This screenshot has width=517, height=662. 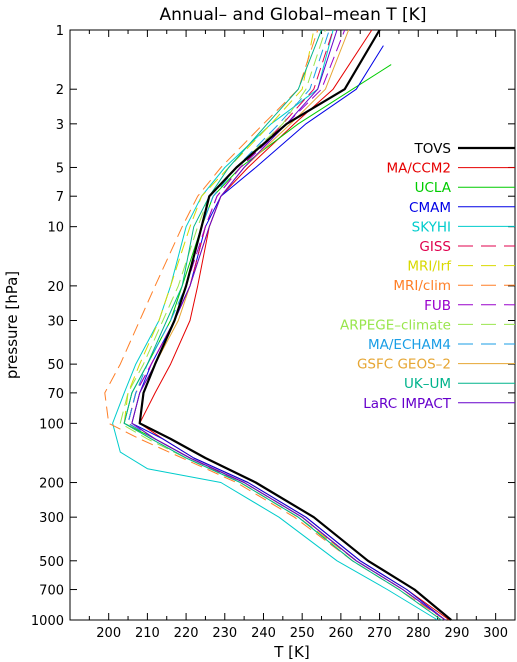 What do you see at coordinates (422, 286) in the screenshot?
I see `legend-label: MRI/clim` at bounding box center [422, 286].